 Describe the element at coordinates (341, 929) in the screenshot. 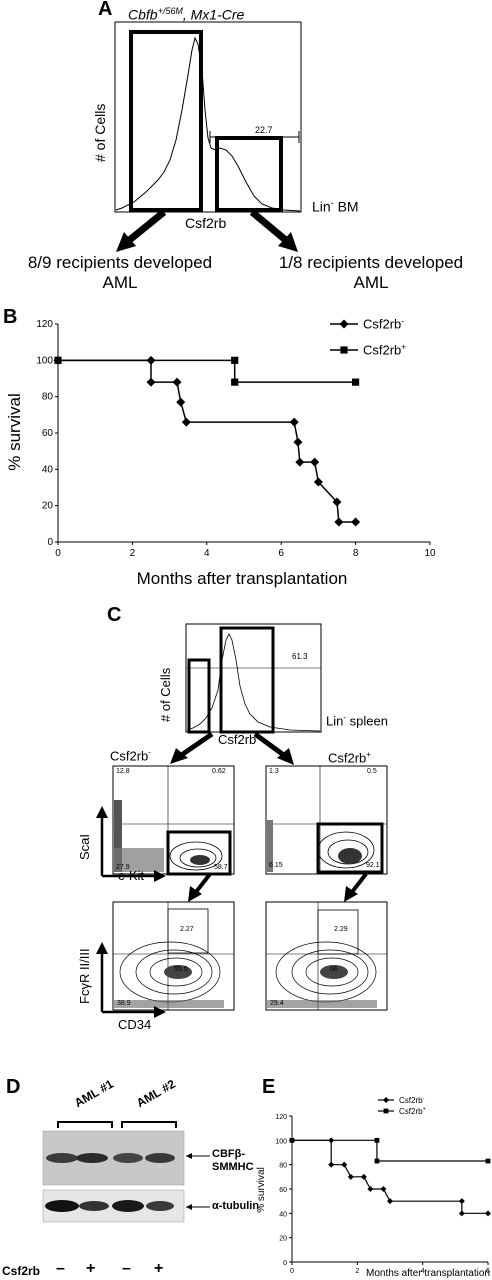

I see `c-rb-q-tr: 2.29` at that location.